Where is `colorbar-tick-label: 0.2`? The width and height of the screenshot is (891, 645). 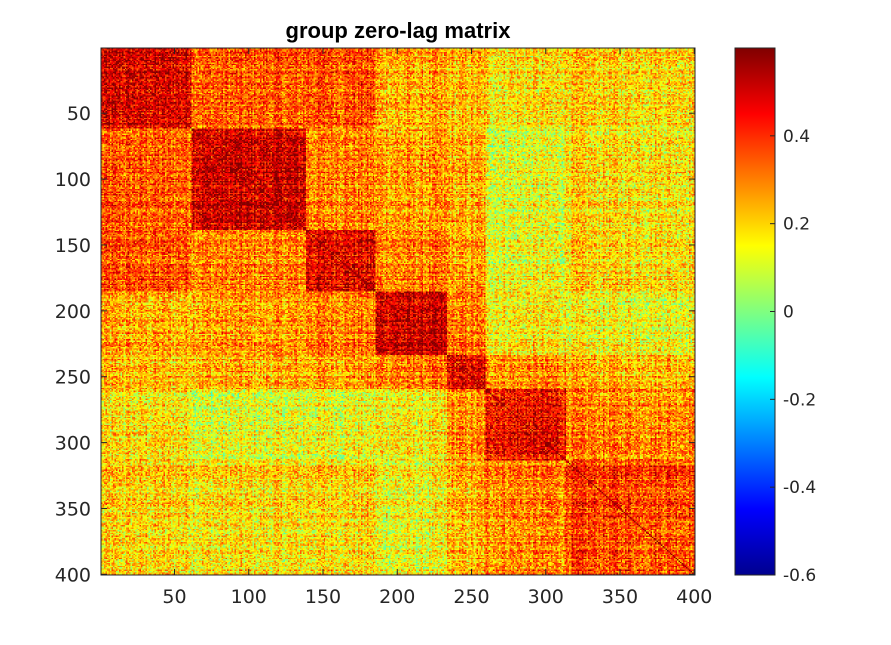
colorbar-tick-label: 0.2 is located at coordinates (796, 225).